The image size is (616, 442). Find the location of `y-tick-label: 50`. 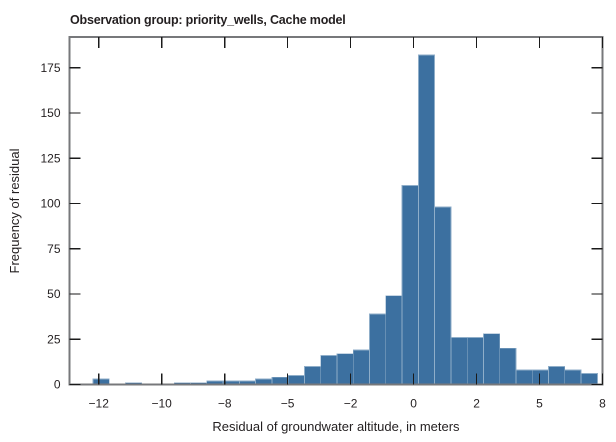

y-tick-label: 50 is located at coordinates (54, 294).